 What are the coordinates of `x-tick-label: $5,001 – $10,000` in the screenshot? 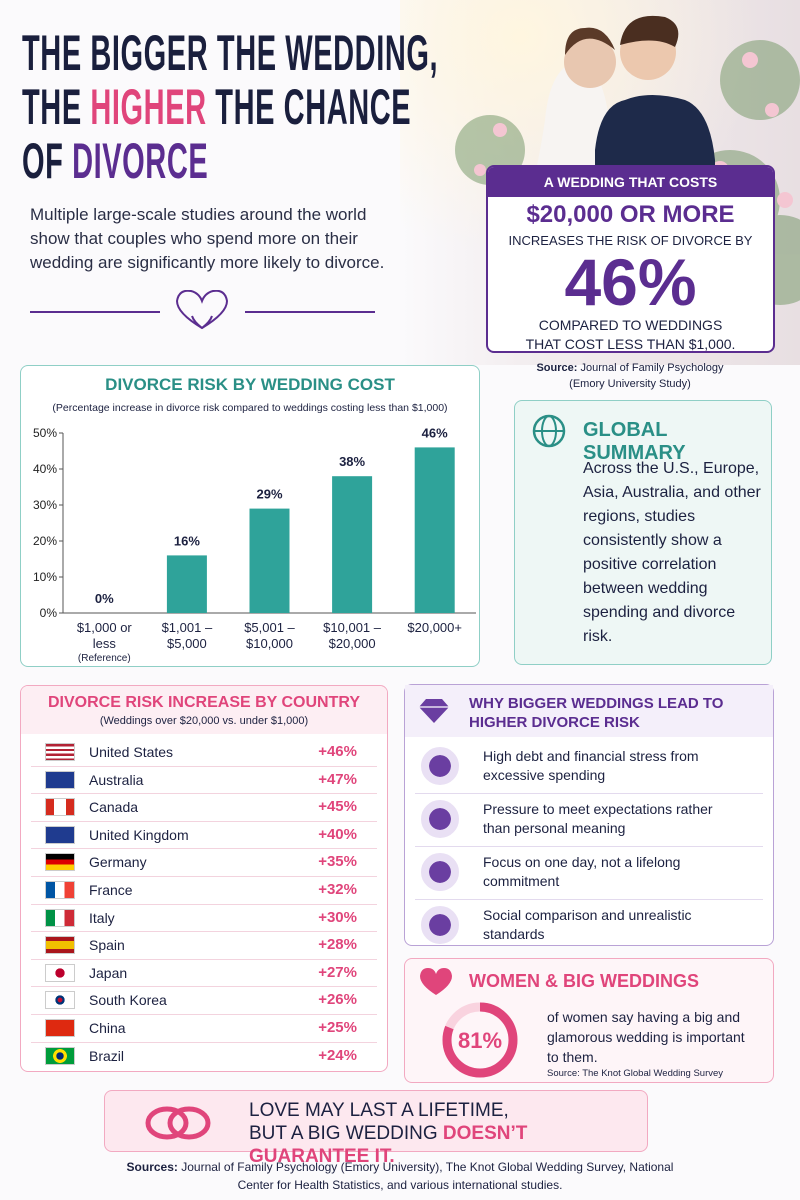 It's located at (269, 635).